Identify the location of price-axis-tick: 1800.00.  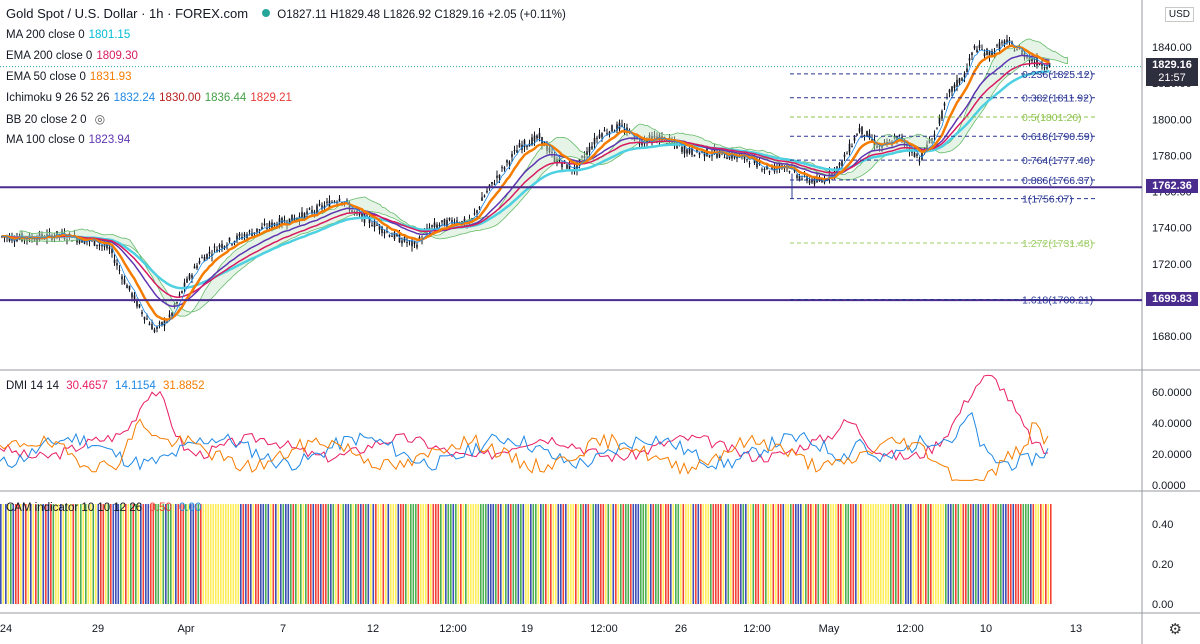
(1172, 120).